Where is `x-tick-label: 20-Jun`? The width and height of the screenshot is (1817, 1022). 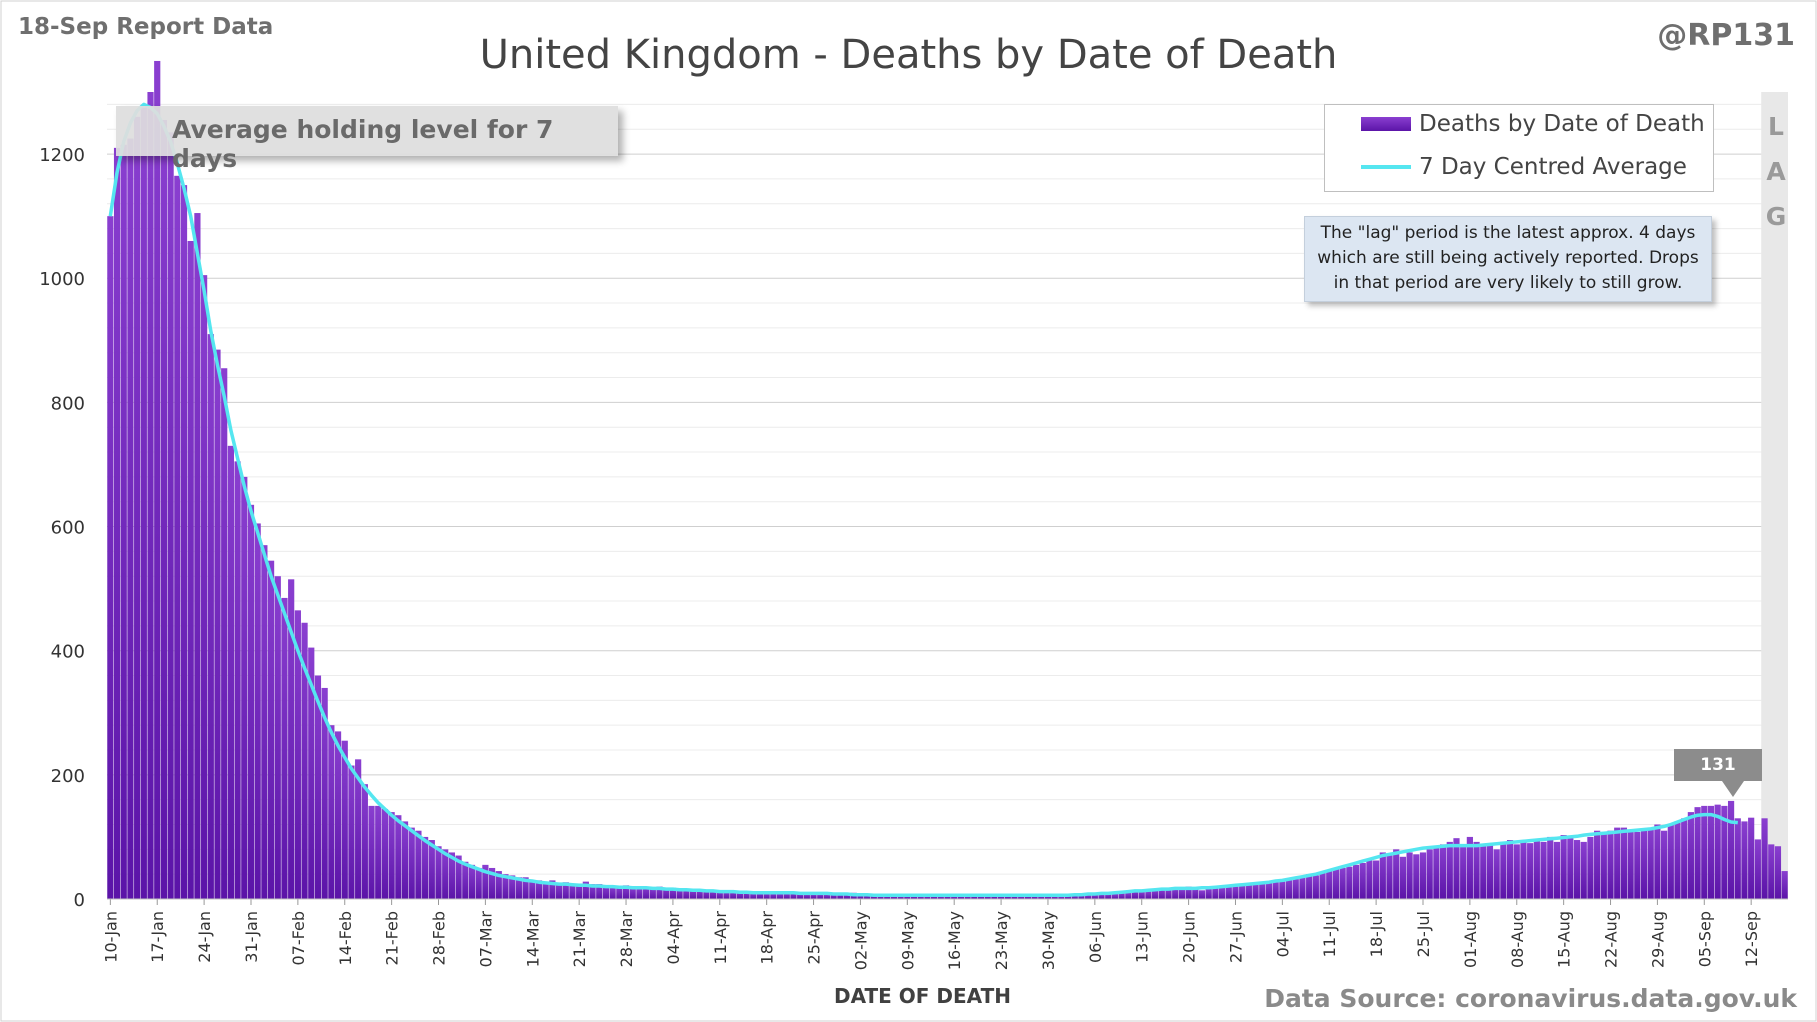
x-tick-label: 20-Jun is located at coordinates (1189, 937).